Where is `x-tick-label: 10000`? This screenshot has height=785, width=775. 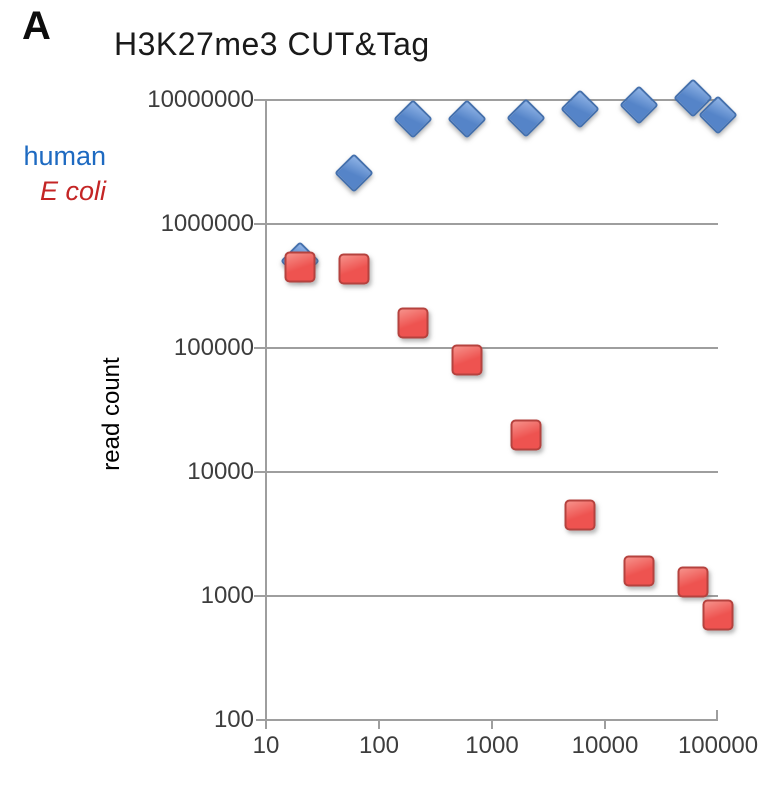
x-tick-label: 10000 is located at coordinates (605, 745).